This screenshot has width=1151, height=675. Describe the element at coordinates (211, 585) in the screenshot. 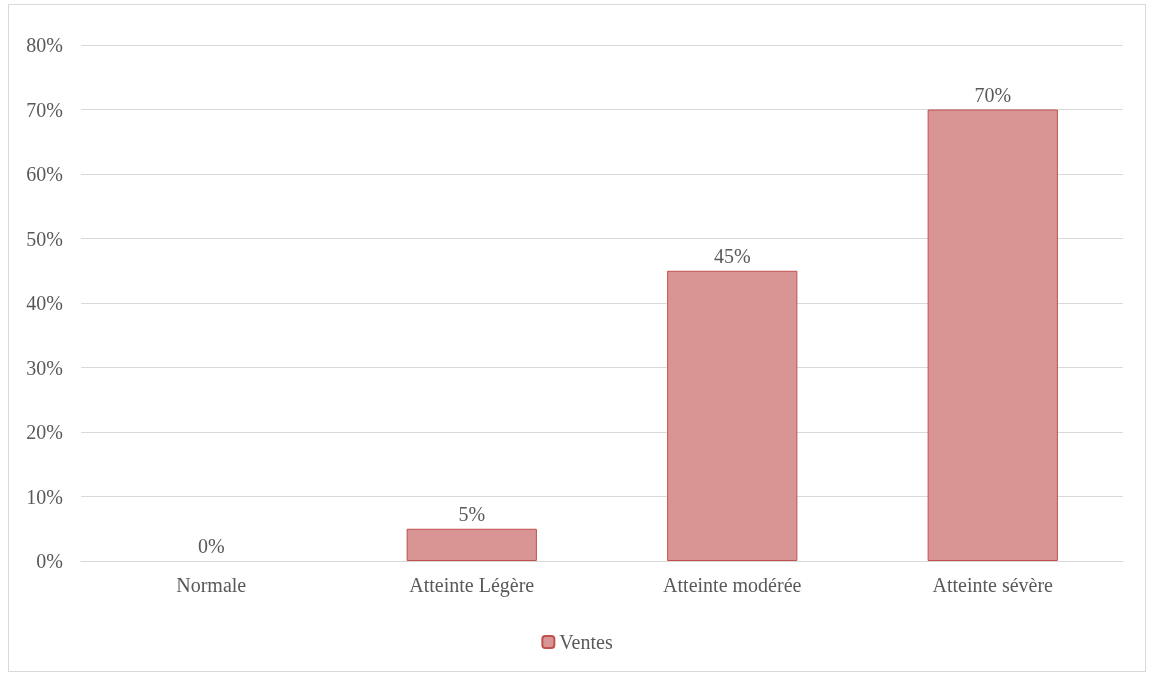

I see `x-tick-label: Normale` at that location.